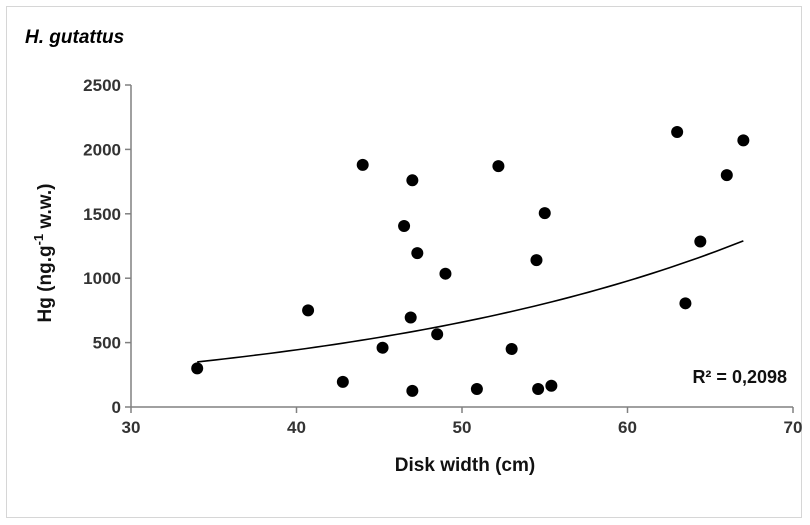 The height and width of the screenshot is (525, 810). Describe the element at coordinates (74, 37) in the screenshot. I see `chart-title: H. gutattus` at that location.